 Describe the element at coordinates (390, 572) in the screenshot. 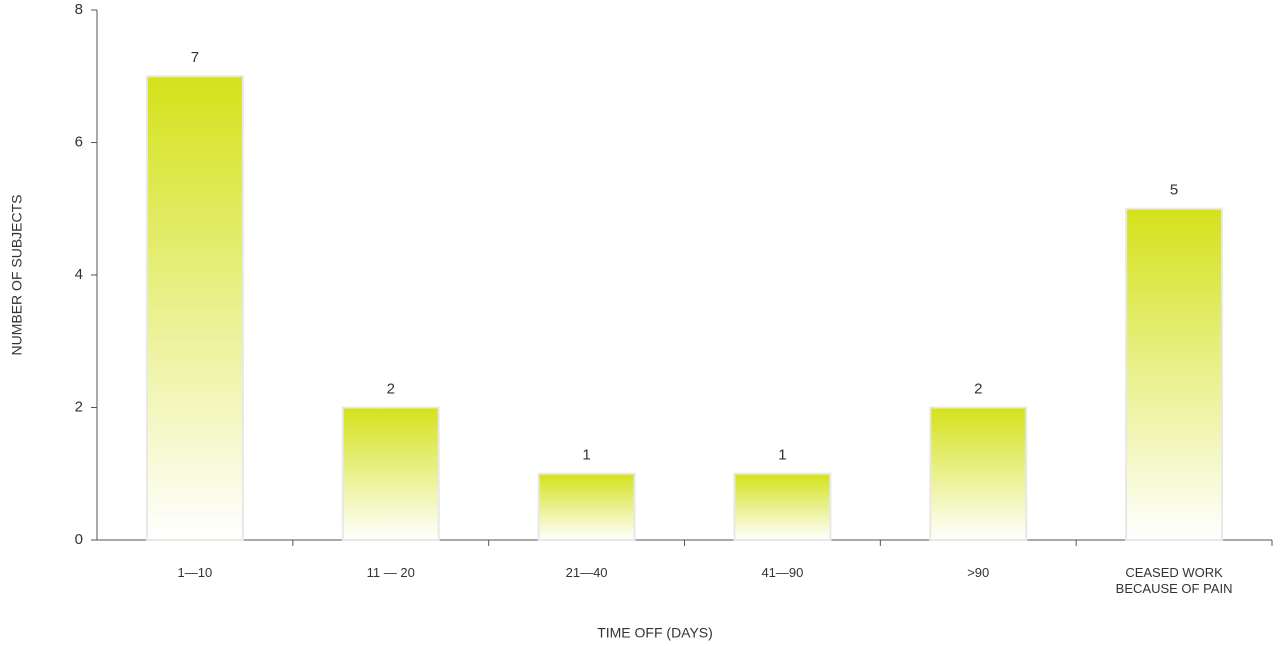

I see `x-tick-label: 11 — 20` at that location.